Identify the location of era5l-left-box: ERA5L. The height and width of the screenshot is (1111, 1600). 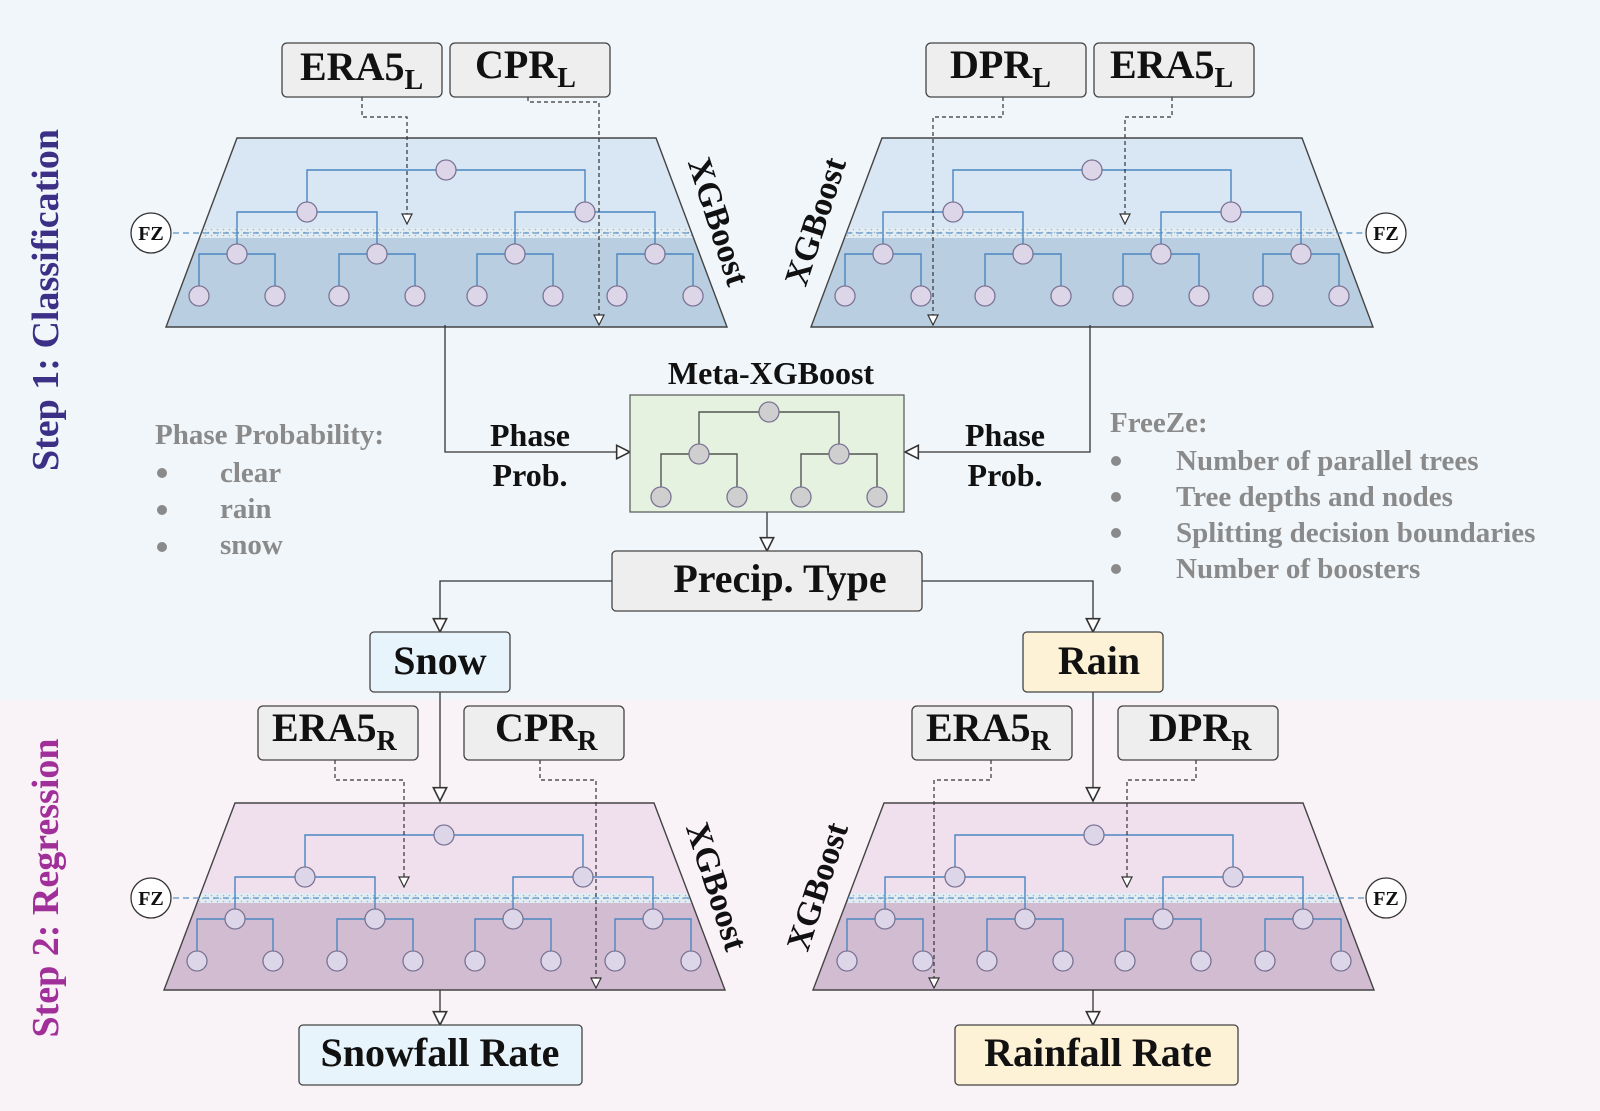
(362, 70).